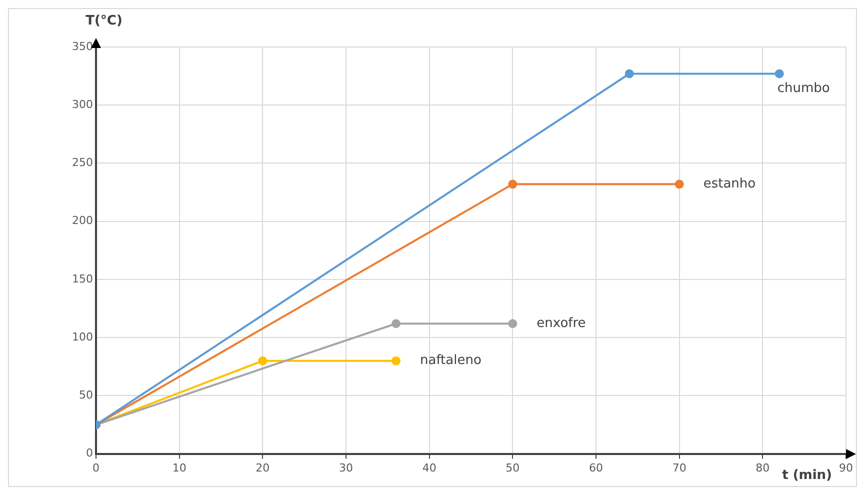  I want to click on y-tick-label: 200, so click(82, 221).